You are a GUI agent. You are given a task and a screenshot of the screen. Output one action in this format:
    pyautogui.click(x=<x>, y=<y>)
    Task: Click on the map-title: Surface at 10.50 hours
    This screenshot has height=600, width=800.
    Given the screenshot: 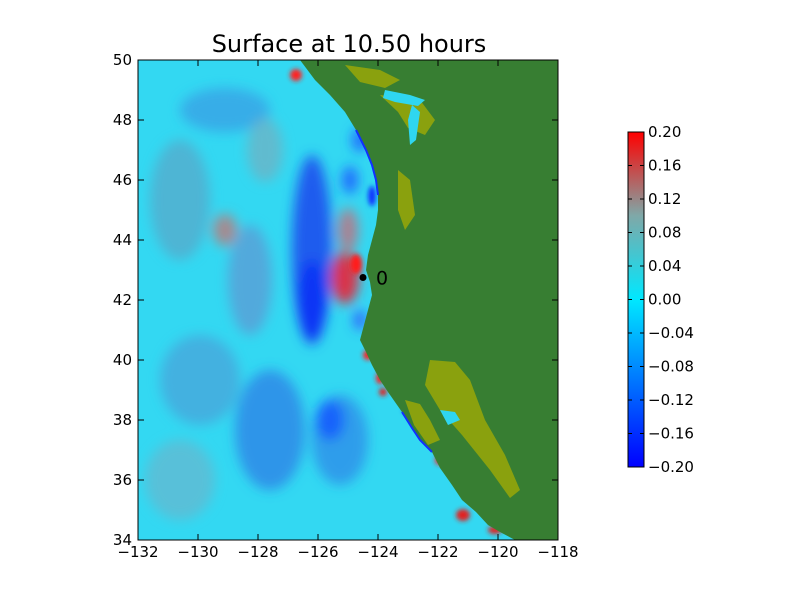 What is the action you would take?
    pyautogui.click(x=349, y=44)
    